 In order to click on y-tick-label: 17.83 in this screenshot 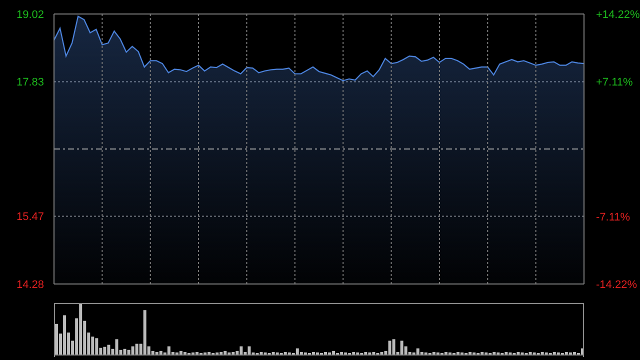, I will do `click(30, 82)`.